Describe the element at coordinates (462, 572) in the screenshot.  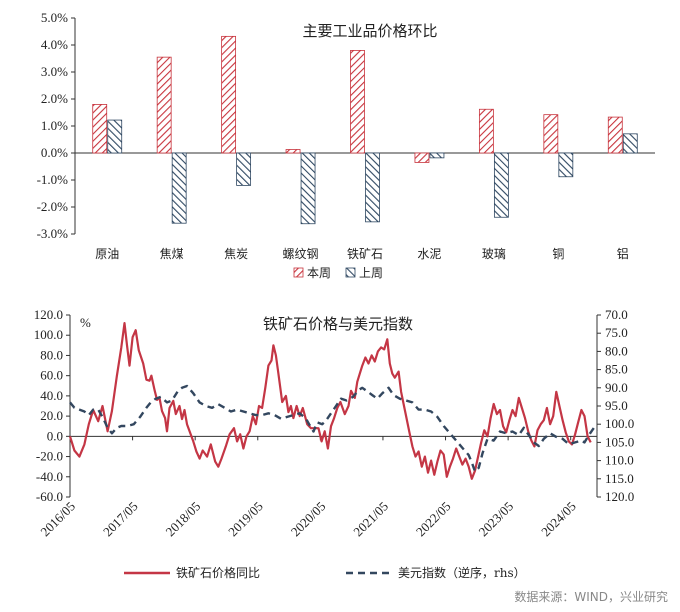
I see `legend-label-dollar-index: 美元指数（逆序，rhs）` at that location.